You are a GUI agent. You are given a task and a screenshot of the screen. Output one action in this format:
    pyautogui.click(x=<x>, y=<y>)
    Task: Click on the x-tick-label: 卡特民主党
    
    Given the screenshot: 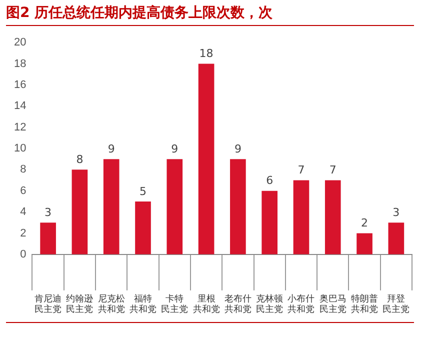 What is the action you would take?
    pyautogui.click(x=174, y=303)
    